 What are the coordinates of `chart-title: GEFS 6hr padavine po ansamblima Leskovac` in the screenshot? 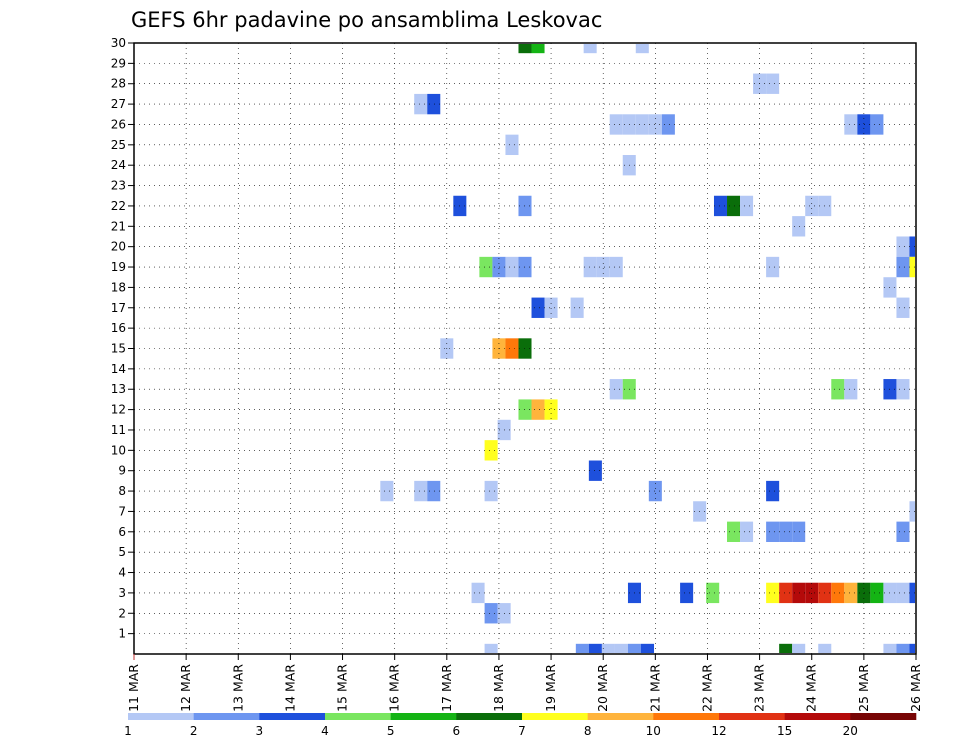 It's located at (366, 20).